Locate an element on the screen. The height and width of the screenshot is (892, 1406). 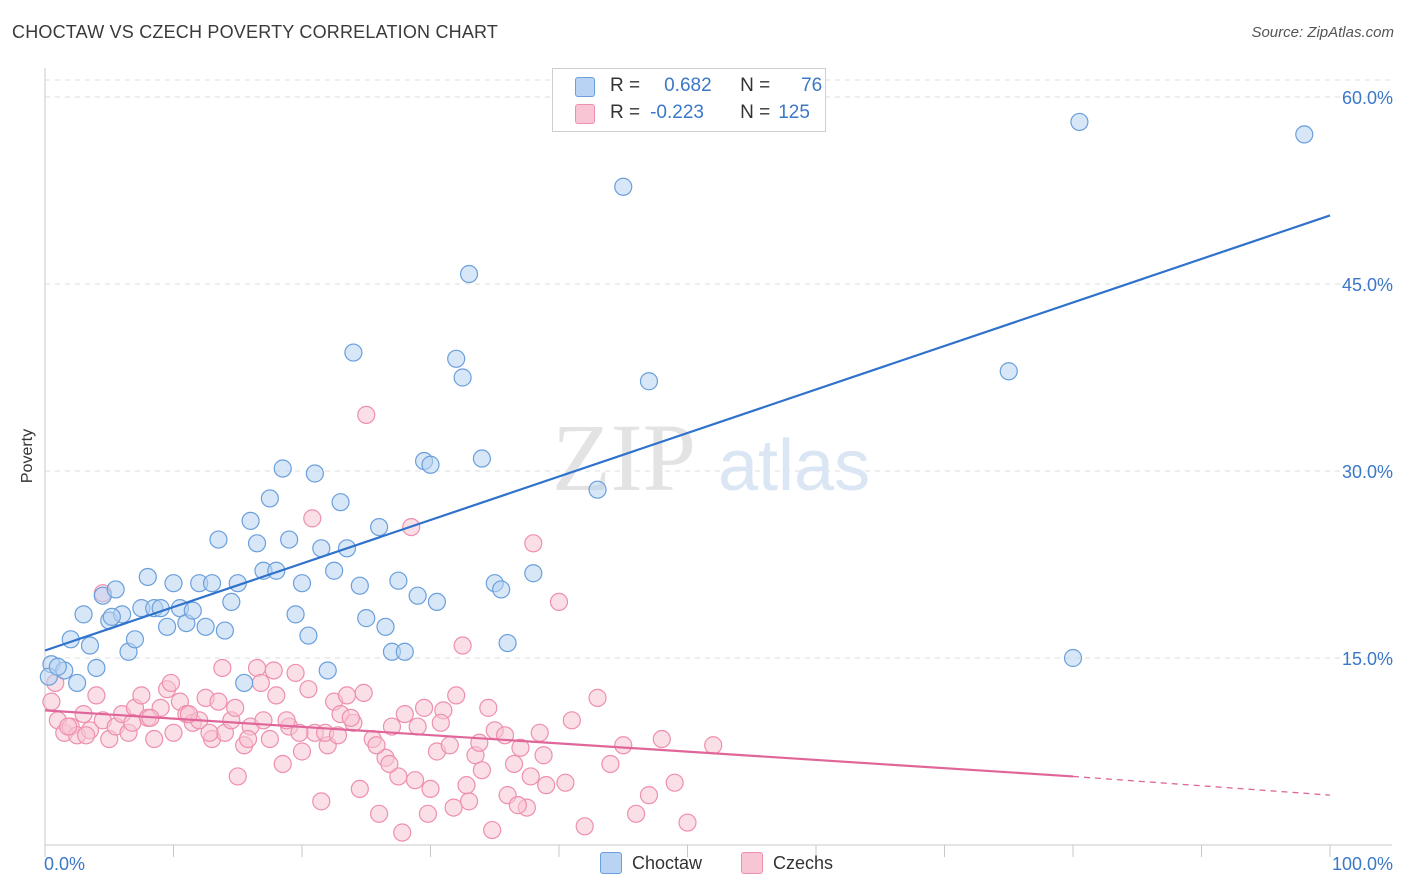
x-tick-label: 0.0% is located at coordinates (64, 864).